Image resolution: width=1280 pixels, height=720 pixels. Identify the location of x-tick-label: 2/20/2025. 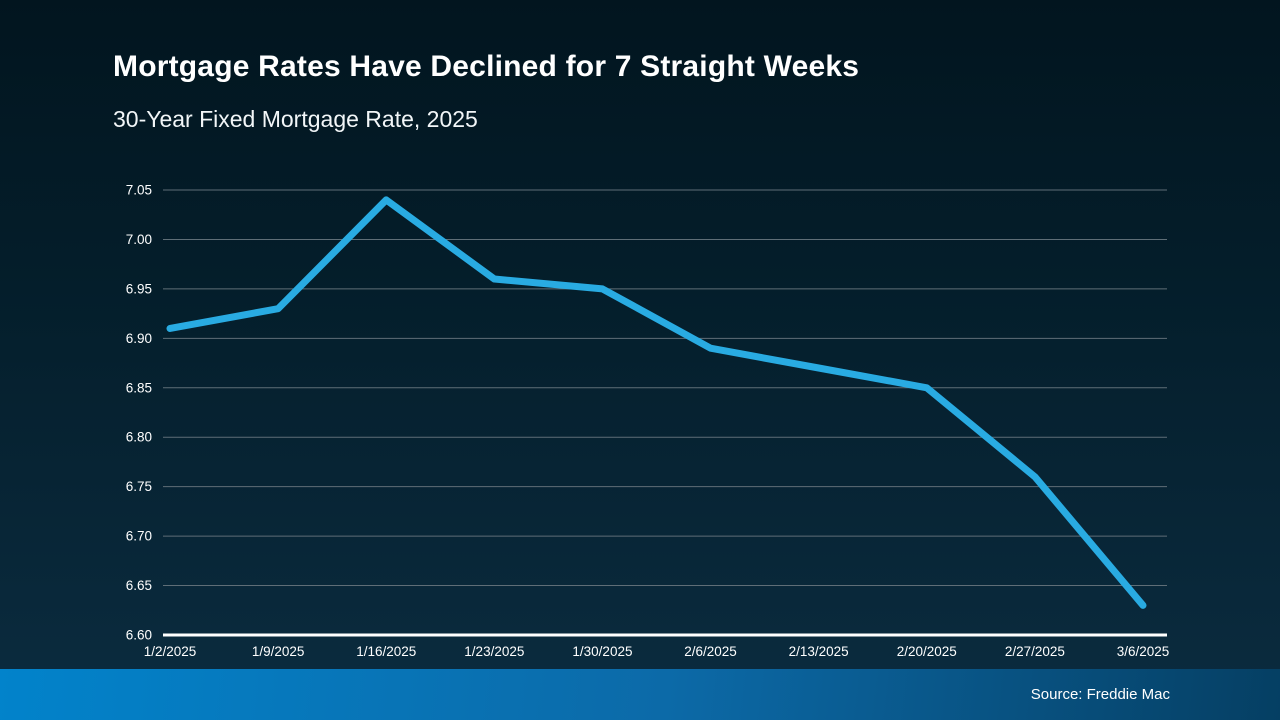
(927, 651).